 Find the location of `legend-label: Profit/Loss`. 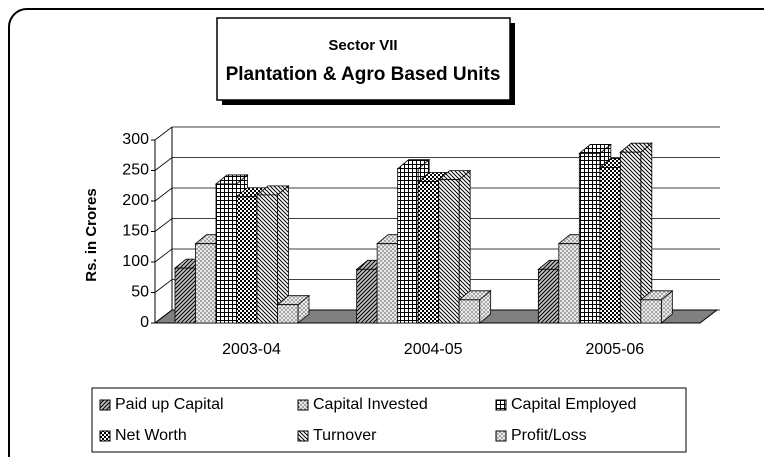

legend-label: Profit/Loss is located at coordinates (549, 435).